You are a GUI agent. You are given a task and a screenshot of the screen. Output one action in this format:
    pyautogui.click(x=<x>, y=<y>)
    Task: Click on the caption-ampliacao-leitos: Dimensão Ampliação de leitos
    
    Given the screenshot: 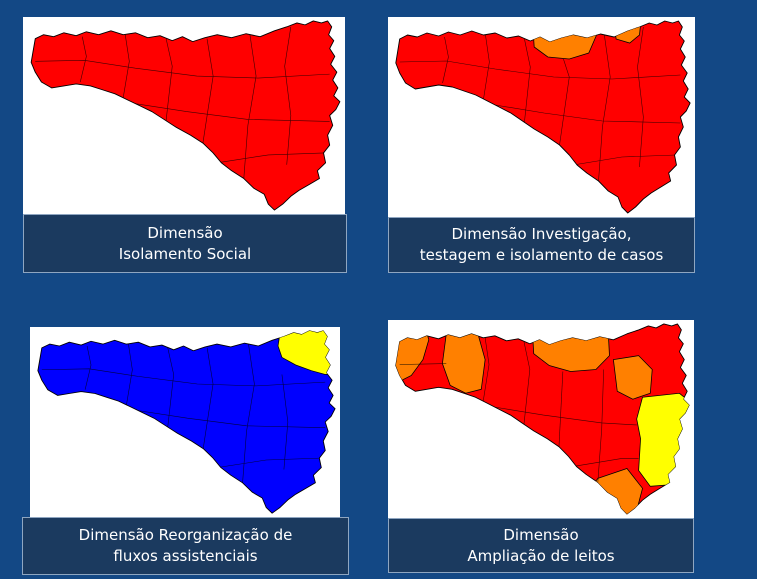 What is the action you would take?
    pyautogui.click(x=541, y=545)
    